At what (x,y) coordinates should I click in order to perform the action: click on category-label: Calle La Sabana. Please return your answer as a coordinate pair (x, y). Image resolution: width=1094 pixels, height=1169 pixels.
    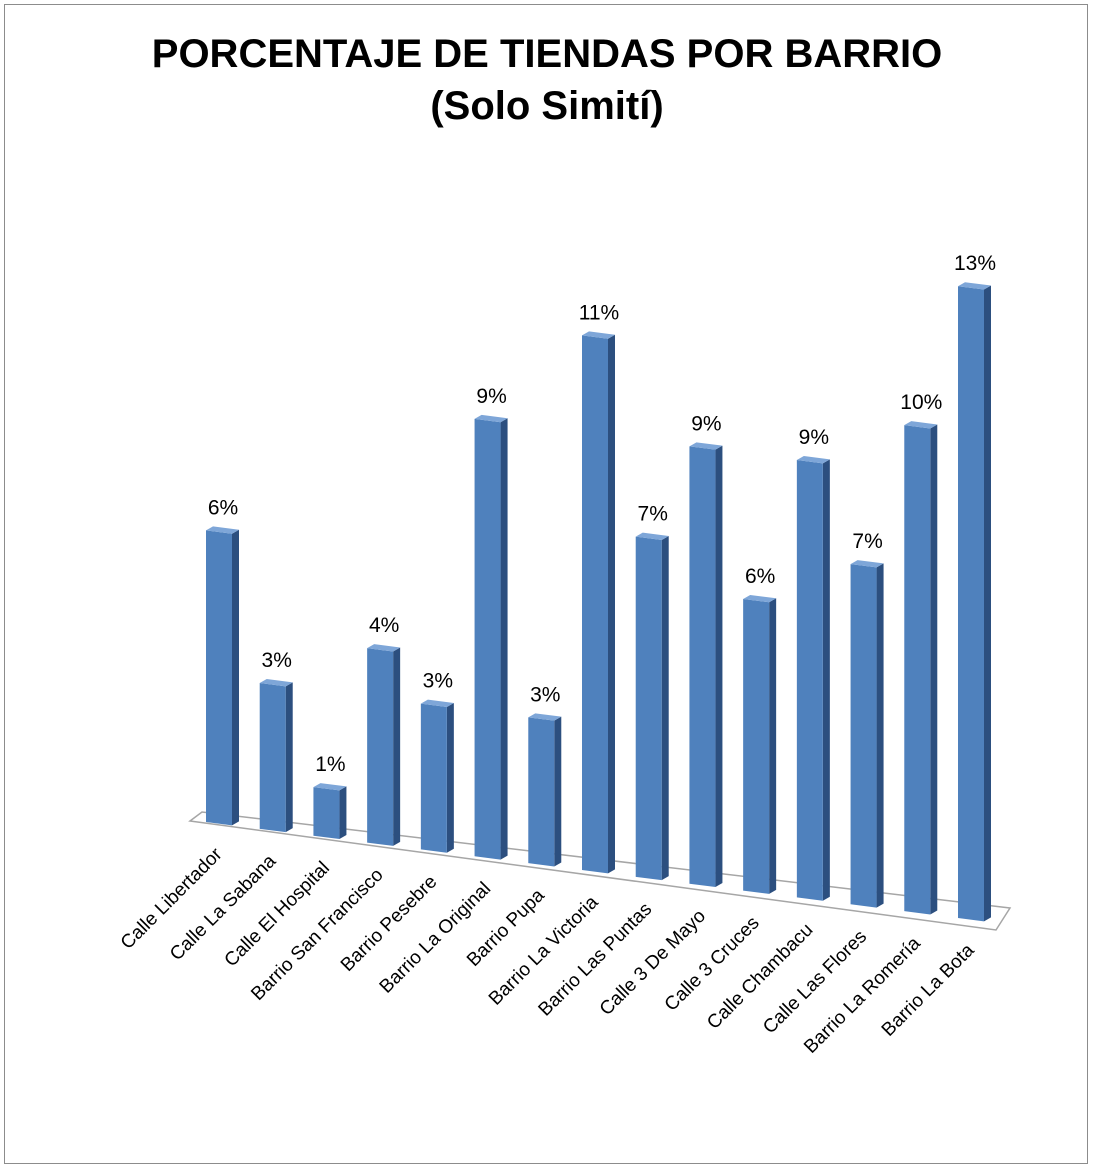
    Looking at the image, I should click on (223, 908).